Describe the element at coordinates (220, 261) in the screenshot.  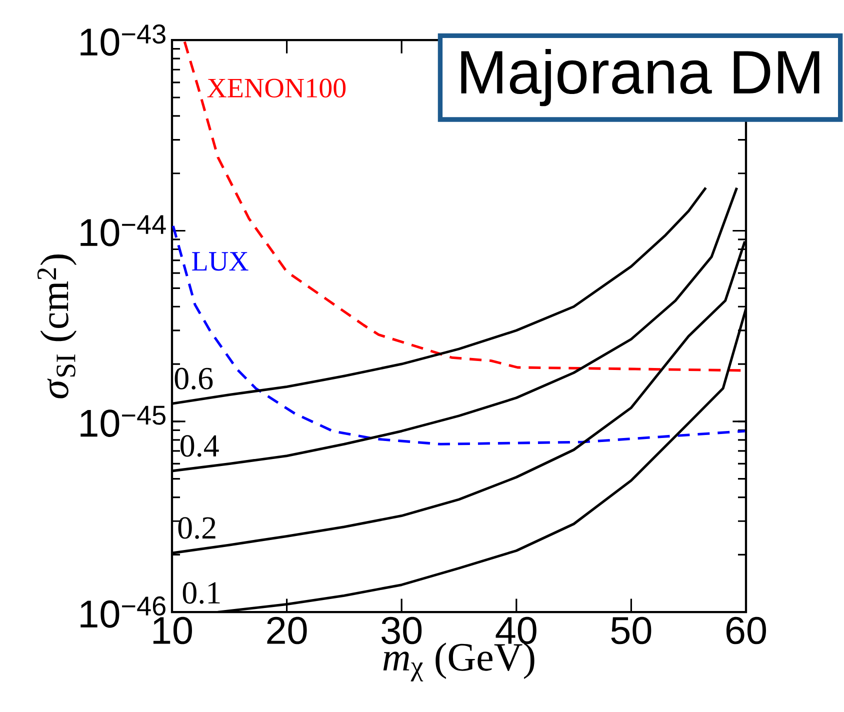
I see `series-label: LUX` at that location.